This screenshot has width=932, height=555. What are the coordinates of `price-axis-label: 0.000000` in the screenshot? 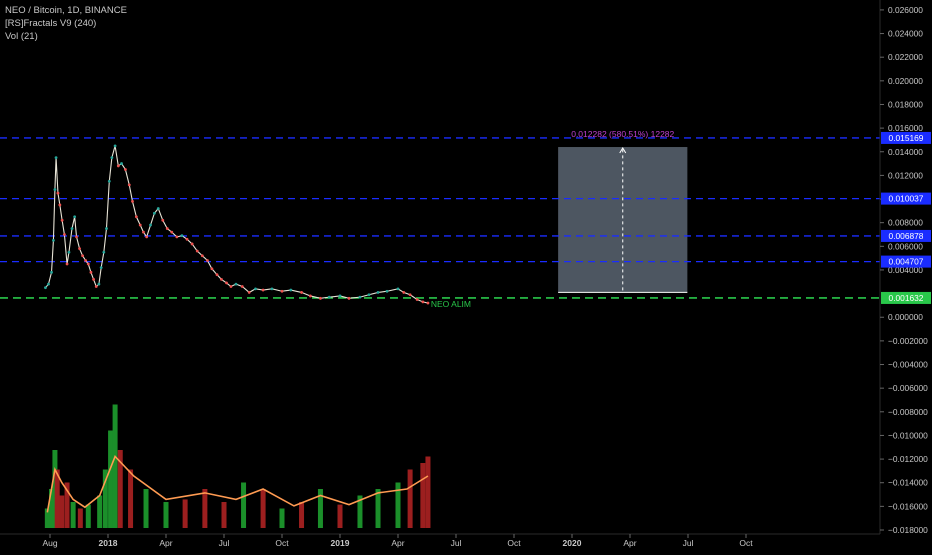 It's located at (905, 317).